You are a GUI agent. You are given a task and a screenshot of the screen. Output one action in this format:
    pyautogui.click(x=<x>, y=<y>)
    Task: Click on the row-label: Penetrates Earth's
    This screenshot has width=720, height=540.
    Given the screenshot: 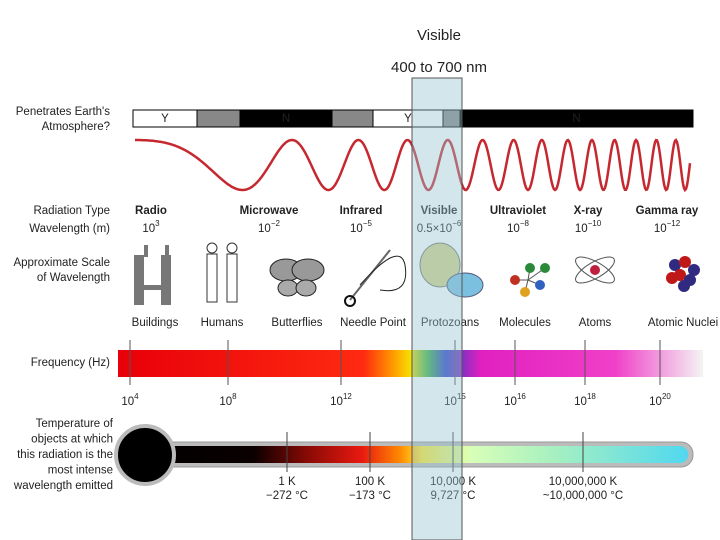 What is the action you would take?
    pyautogui.click(x=63, y=112)
    